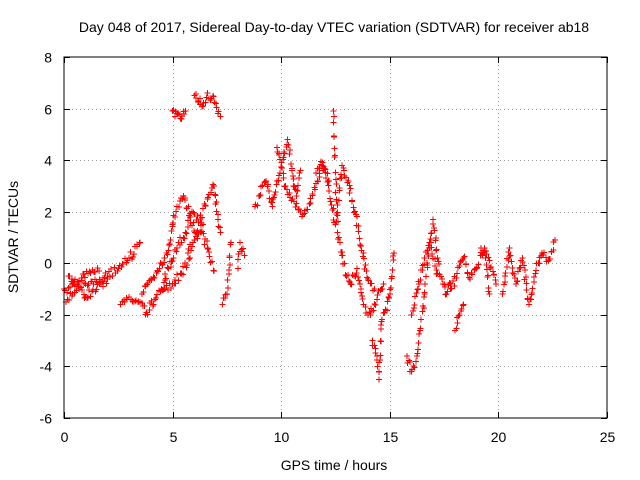 The width and height of the screenshot is (640, 480). I want to click on x-tick-label: 20, so click(499, 437).